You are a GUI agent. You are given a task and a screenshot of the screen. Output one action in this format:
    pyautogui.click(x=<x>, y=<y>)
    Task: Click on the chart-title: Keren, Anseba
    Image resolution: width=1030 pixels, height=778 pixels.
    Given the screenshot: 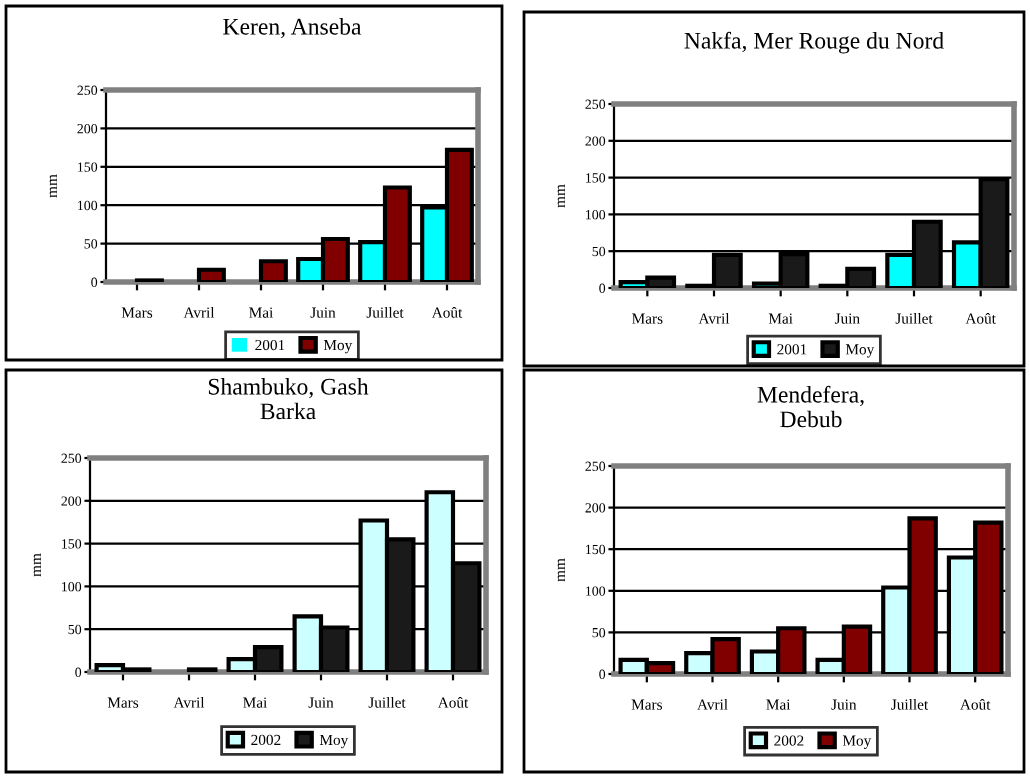 What is the action you would take?
    pyautogui.click(x=292, y=28)
    